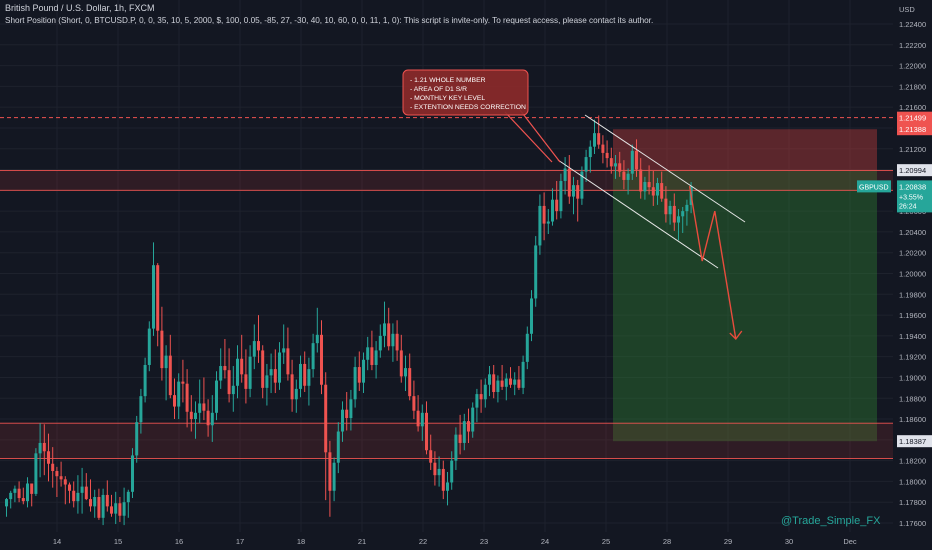 This screenshot has width=932, height=550. Describe the element at coordinates (712, 263) in the screenshot. I see `projection-path` at that location.